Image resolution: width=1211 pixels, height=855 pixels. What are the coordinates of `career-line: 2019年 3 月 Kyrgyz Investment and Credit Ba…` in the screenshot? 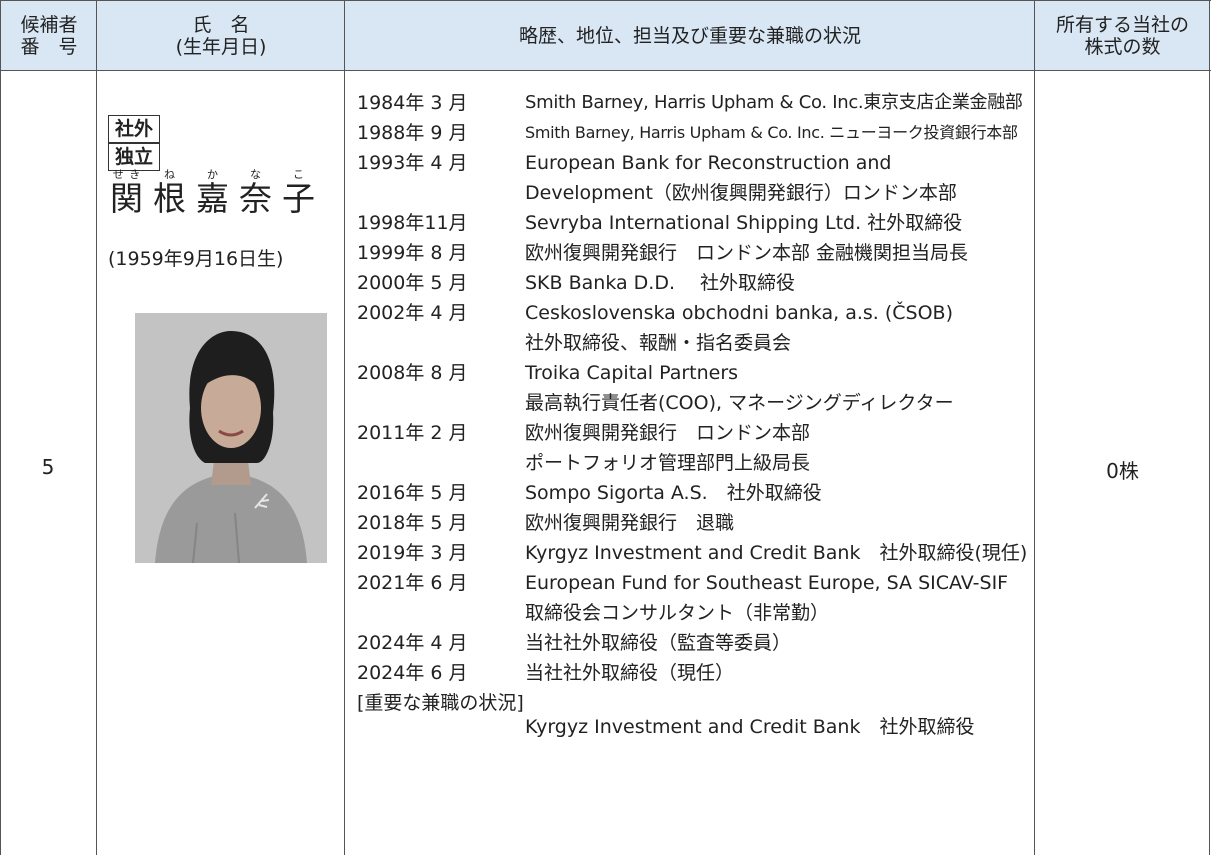 It's located at (692, 553).